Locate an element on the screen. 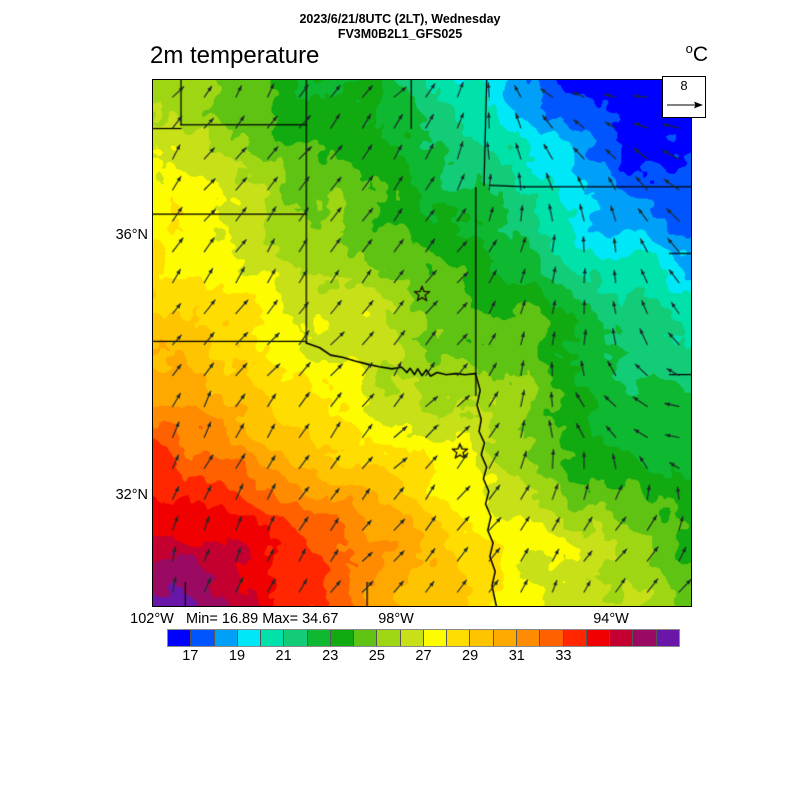  colorbar-tick: 29 is located at coordinates (470, 656).